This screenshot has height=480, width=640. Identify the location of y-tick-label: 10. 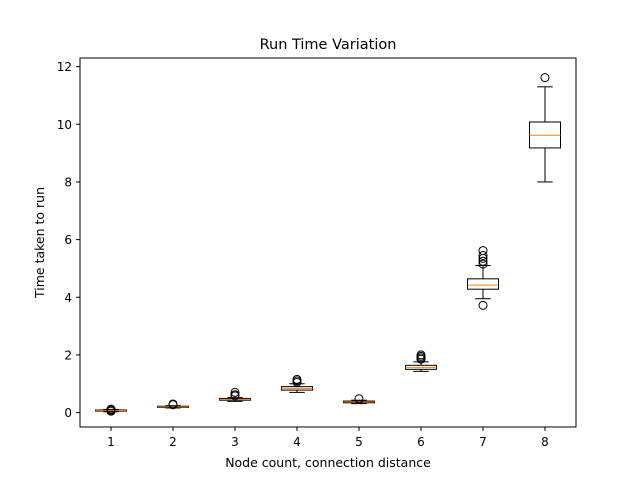
(64, 125).